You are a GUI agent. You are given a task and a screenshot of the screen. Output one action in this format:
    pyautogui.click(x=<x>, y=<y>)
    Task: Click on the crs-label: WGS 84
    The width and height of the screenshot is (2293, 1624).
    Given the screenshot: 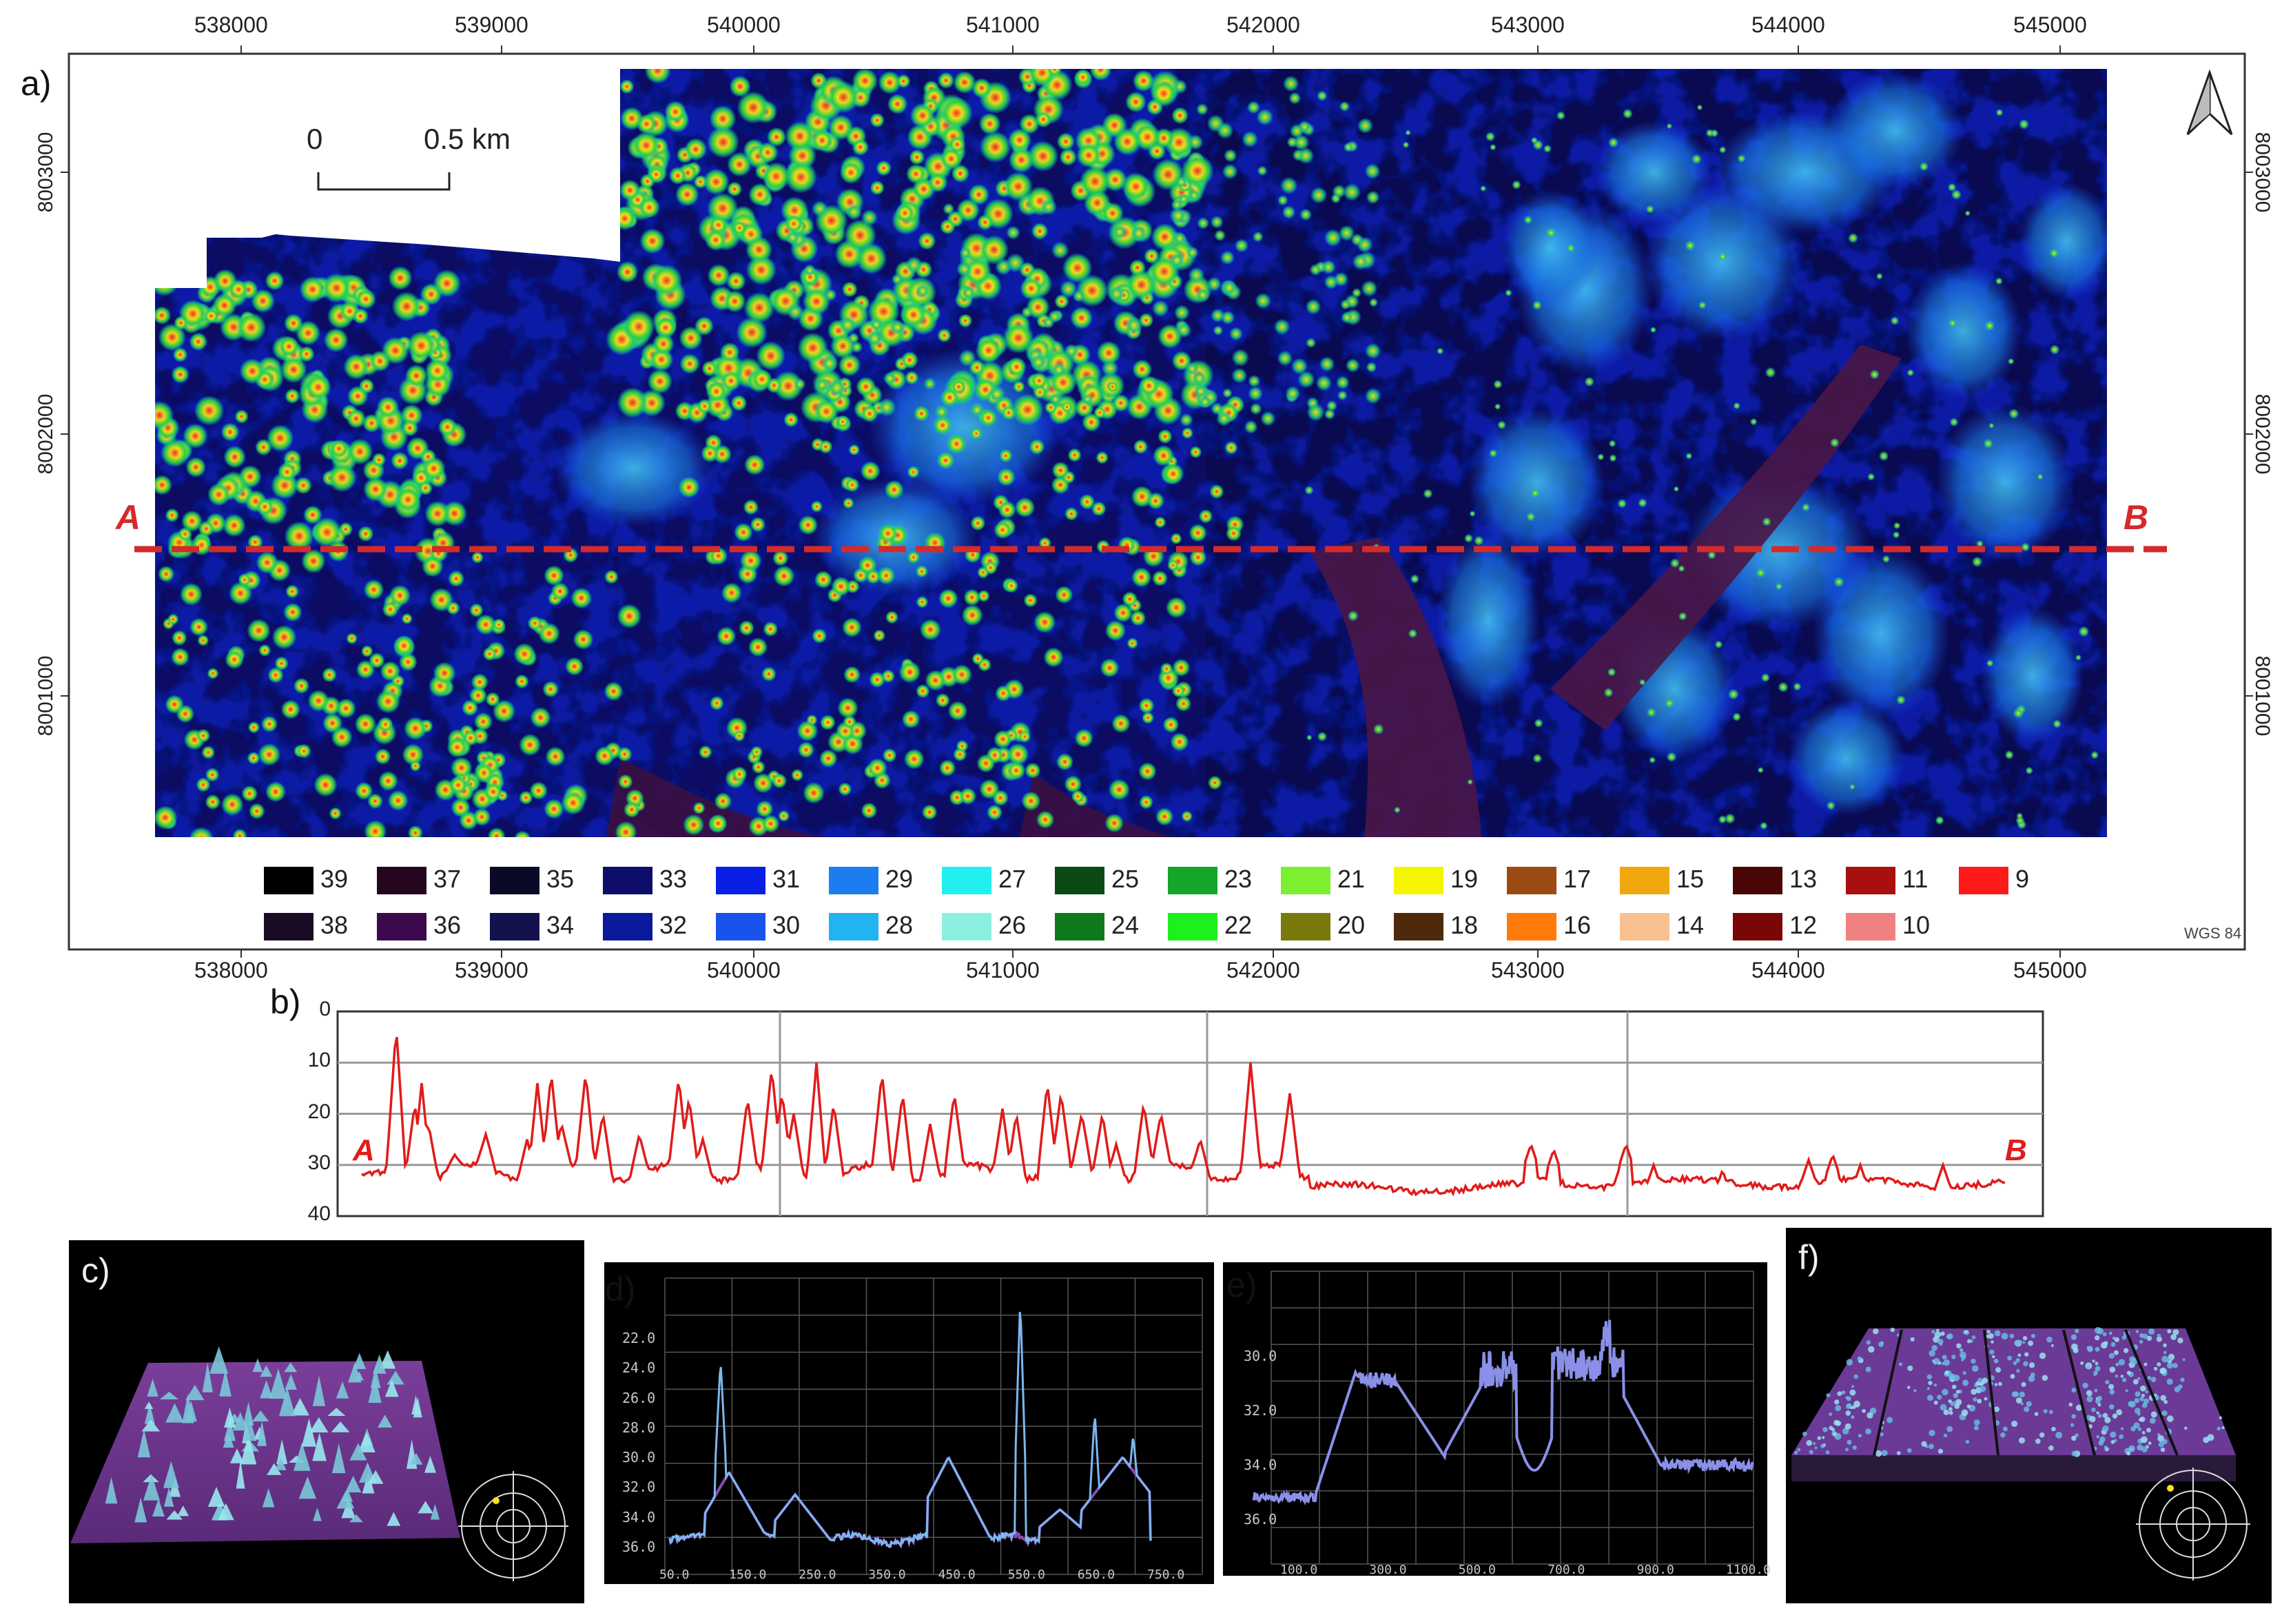 What is the action you would take?
    pyautogui.click(x=2213, y=933)
    